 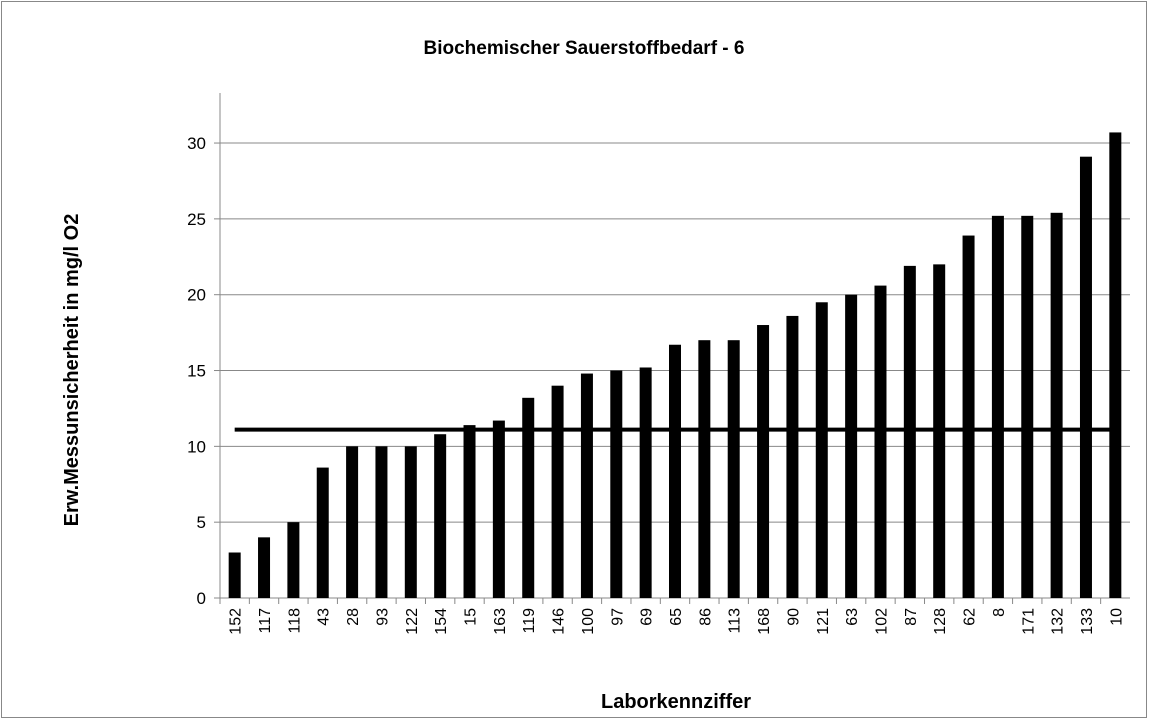 I want to click on y-tick-label: 10, so click(x=196, y=446).